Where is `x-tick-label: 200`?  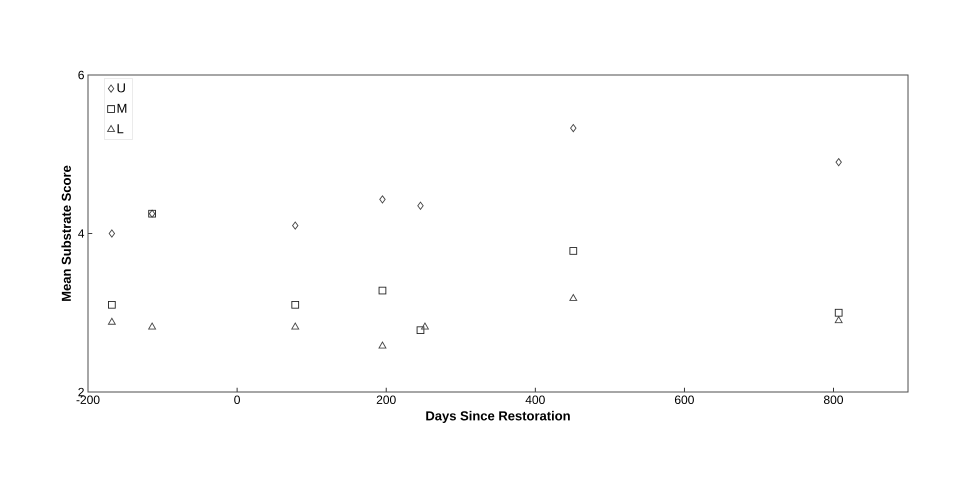
x-tick-label: 200 is located at coordinates (386, 400).